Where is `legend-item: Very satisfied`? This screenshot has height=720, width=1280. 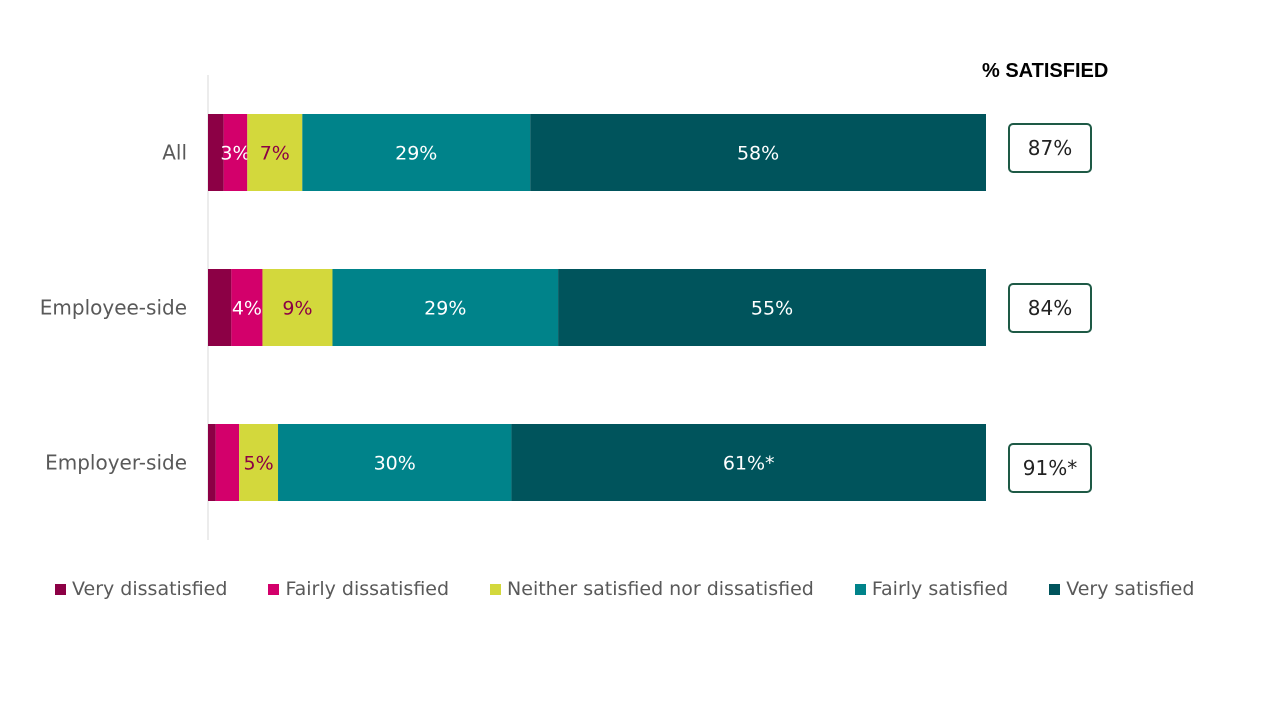
legend-item: Very satisfied is located at coordinates (1121, 589).